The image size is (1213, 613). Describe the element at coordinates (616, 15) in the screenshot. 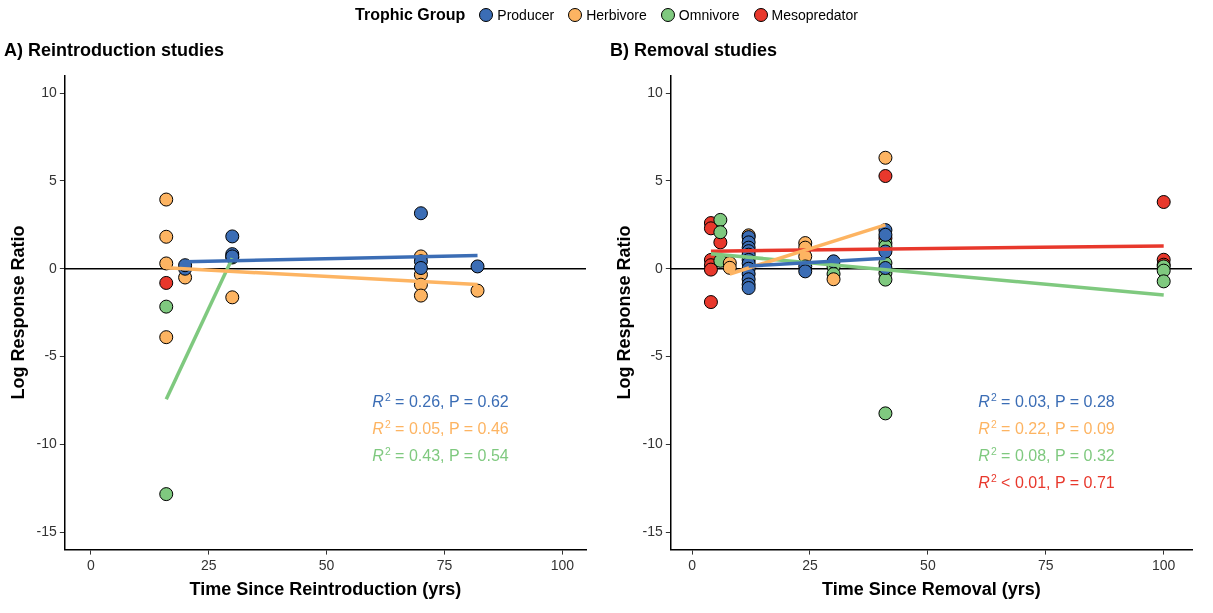

I see `legend-label: Herbivore` at that location.